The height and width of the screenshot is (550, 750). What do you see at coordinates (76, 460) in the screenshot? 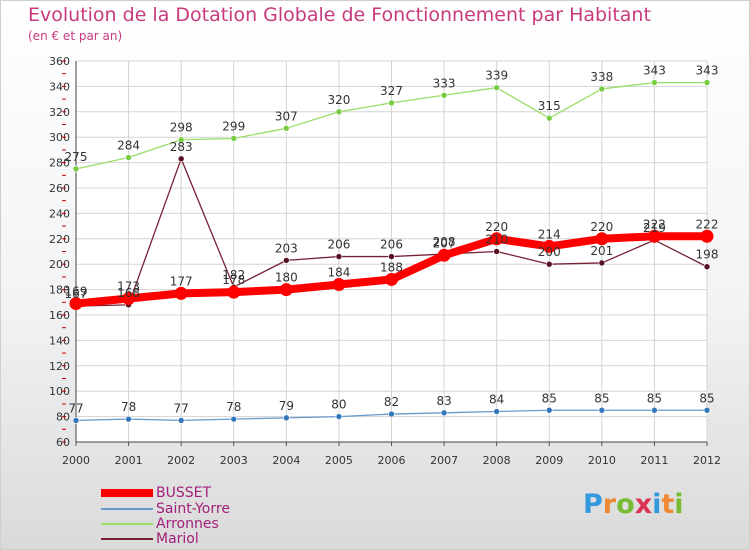
I see `x-tick-label: 2000` at bounding box center [76, 460].